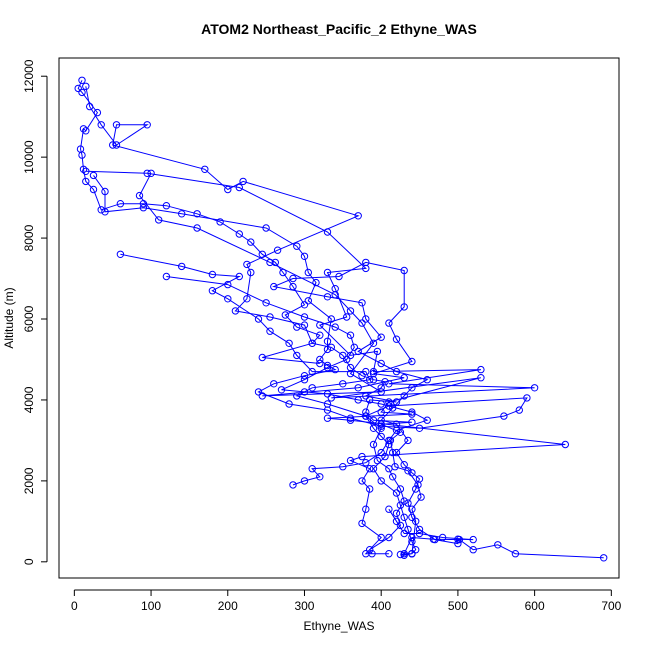 The height and width of the screenshot is (650, 650). I want to click on x-tick-label: 100, so click(151, 606).